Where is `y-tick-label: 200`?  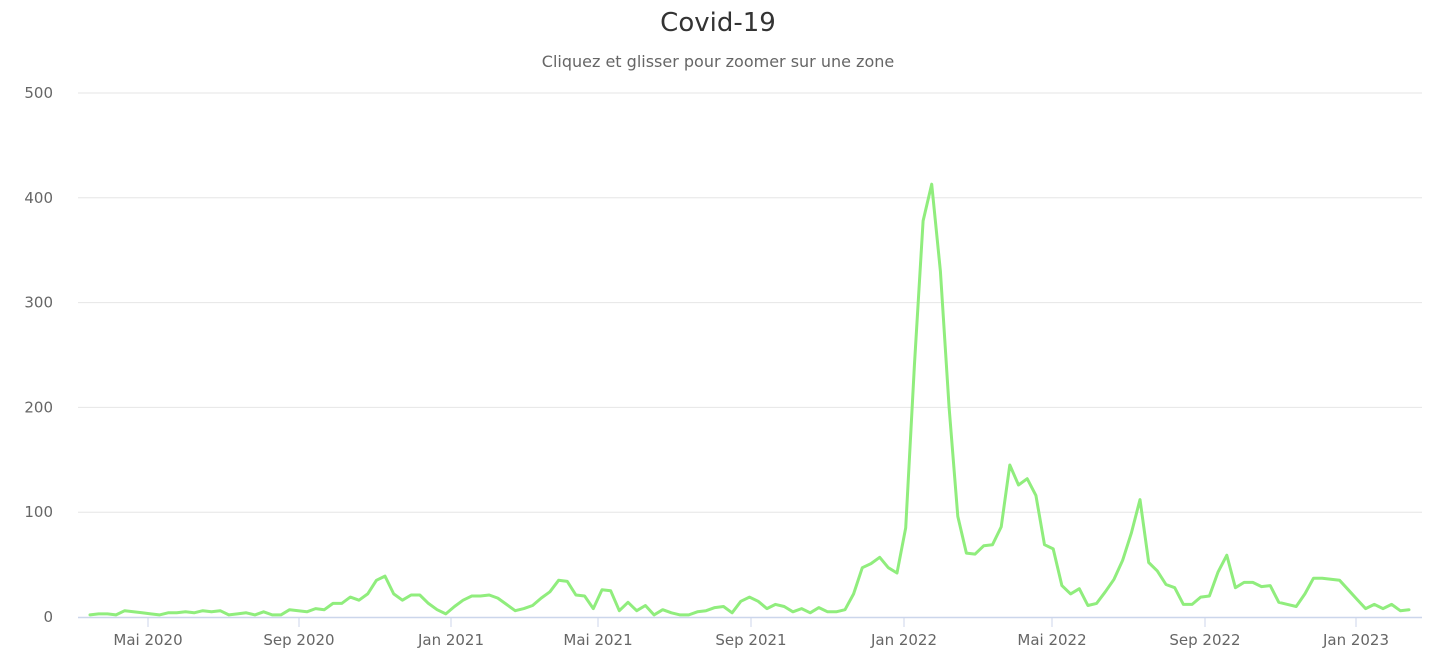 y-tick-label: 200 is located at coordinates (38, 407).